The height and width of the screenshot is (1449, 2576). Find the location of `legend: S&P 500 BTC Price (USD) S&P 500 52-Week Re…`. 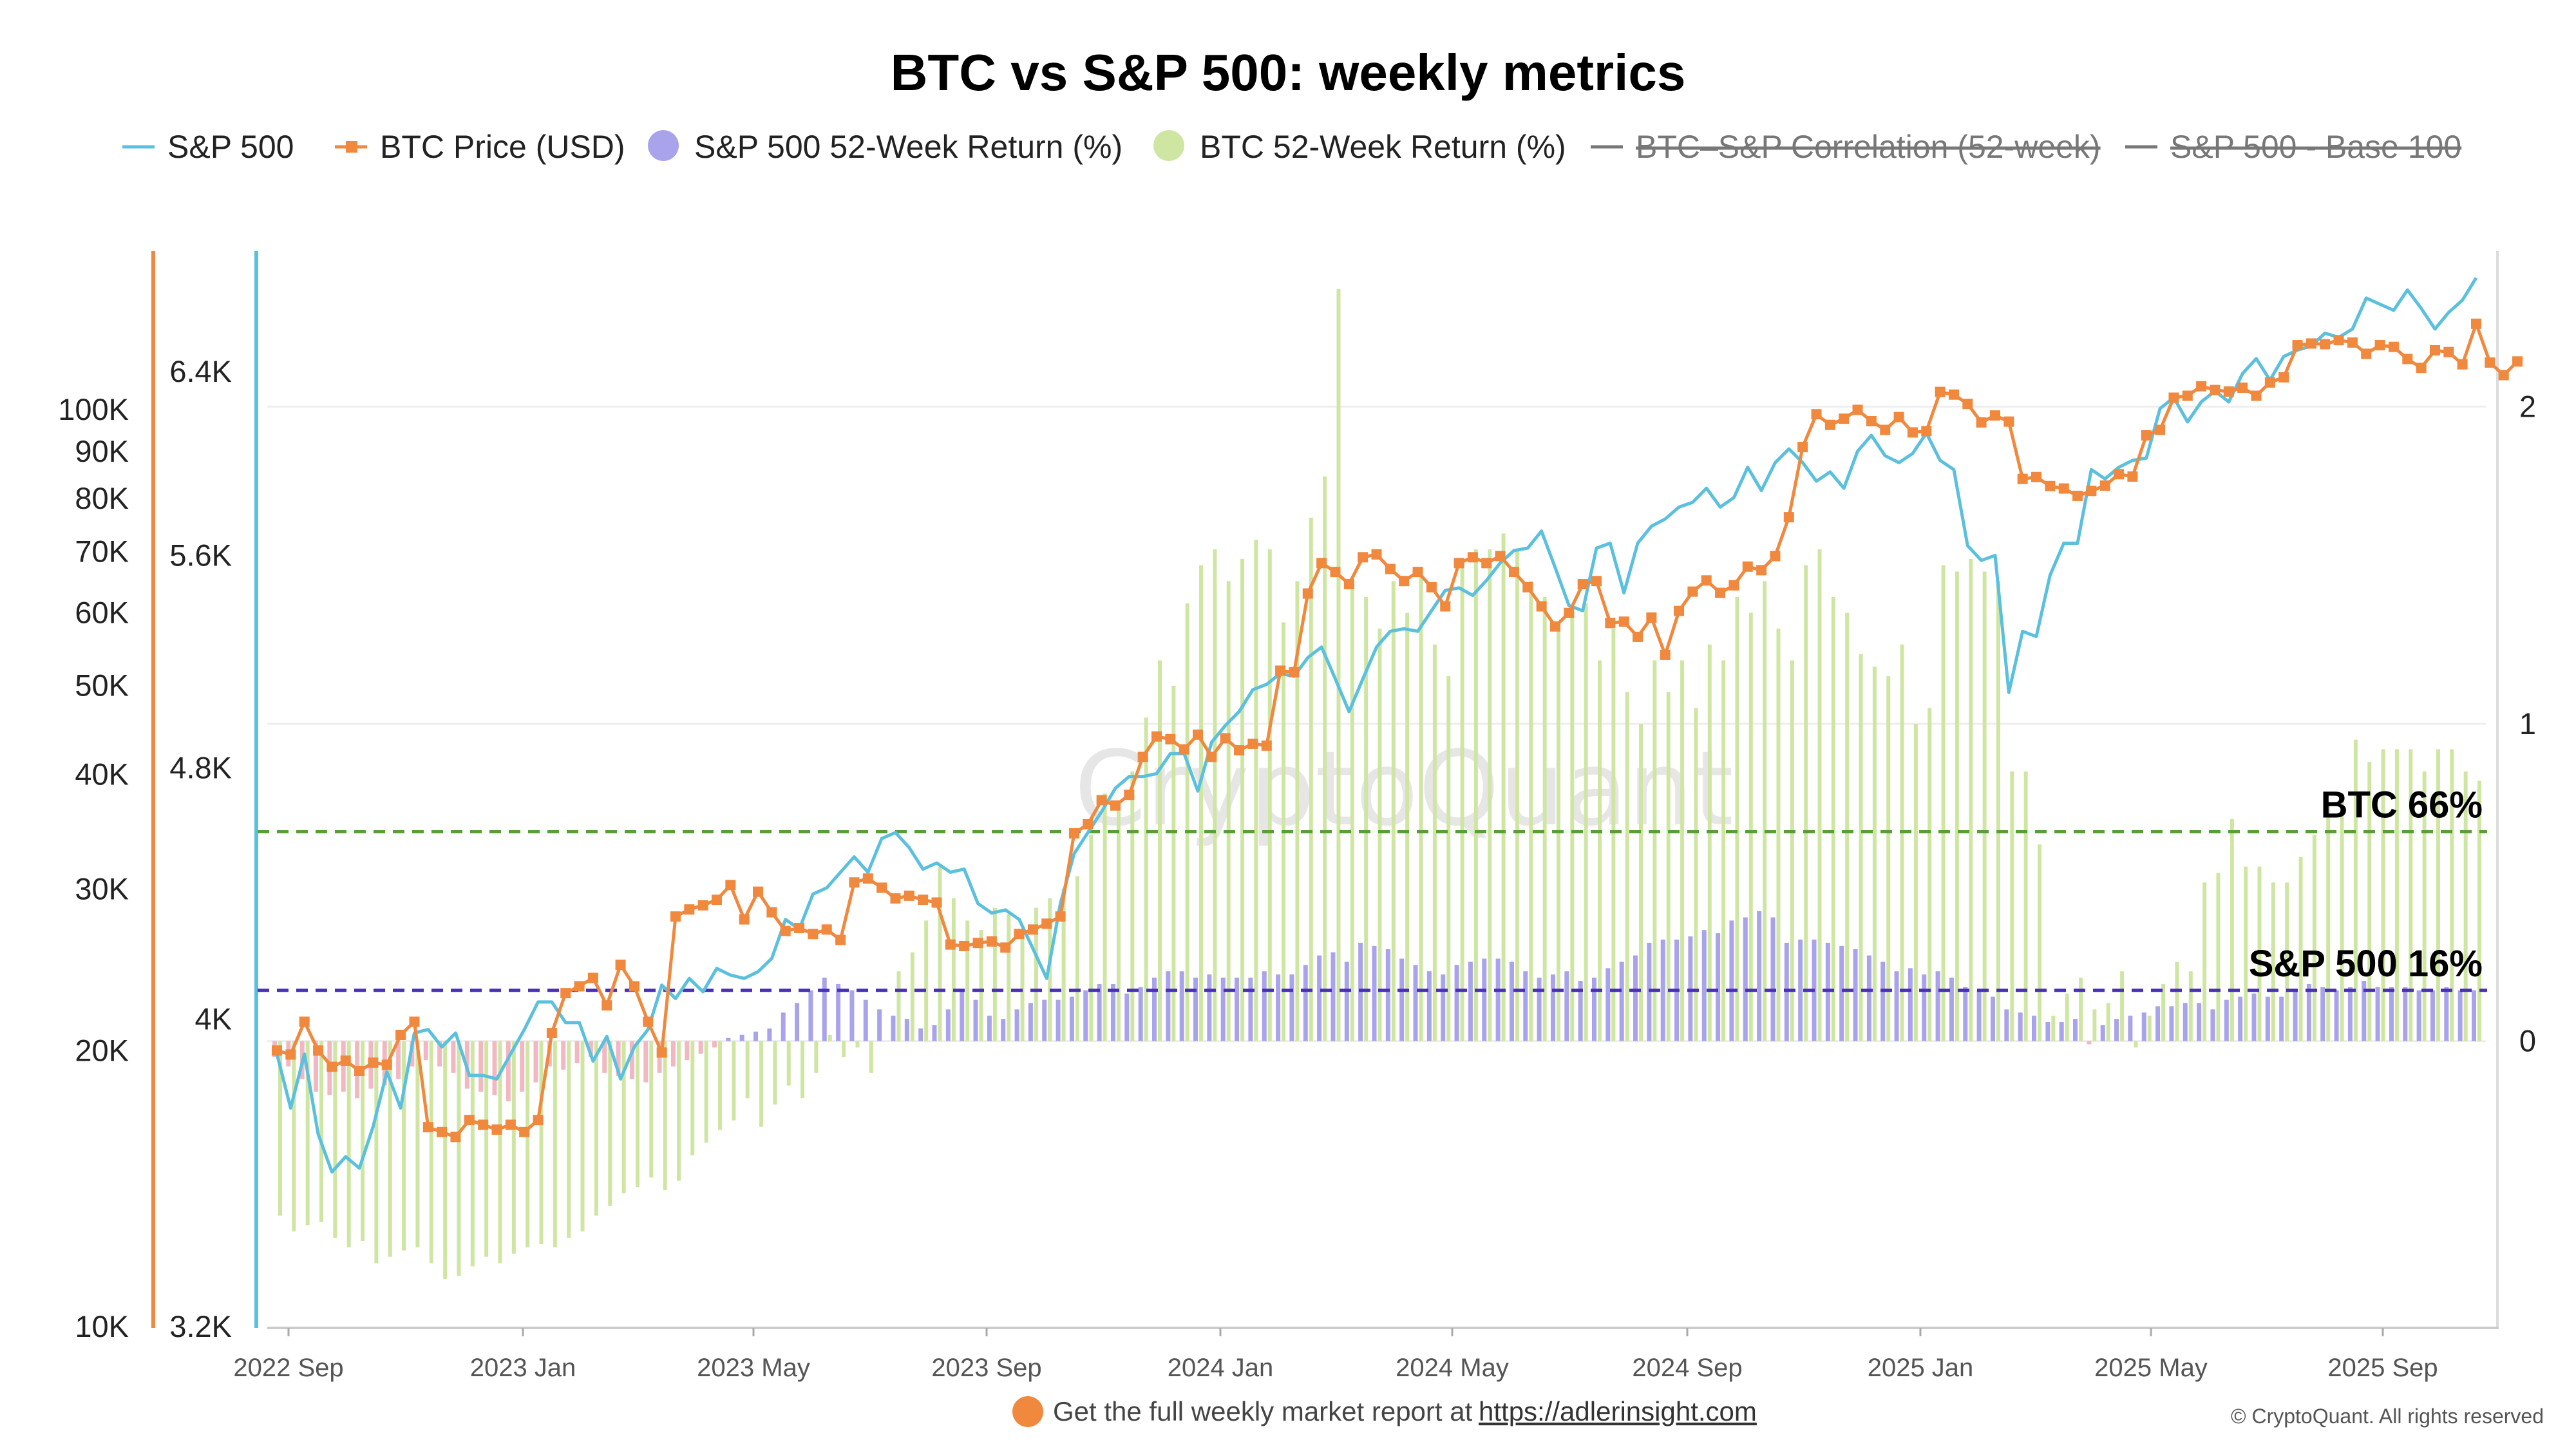

legend: S&P 500 BTC Price (USD) S&P 500 52-Week Re… is located at coordinates (1291, 147).